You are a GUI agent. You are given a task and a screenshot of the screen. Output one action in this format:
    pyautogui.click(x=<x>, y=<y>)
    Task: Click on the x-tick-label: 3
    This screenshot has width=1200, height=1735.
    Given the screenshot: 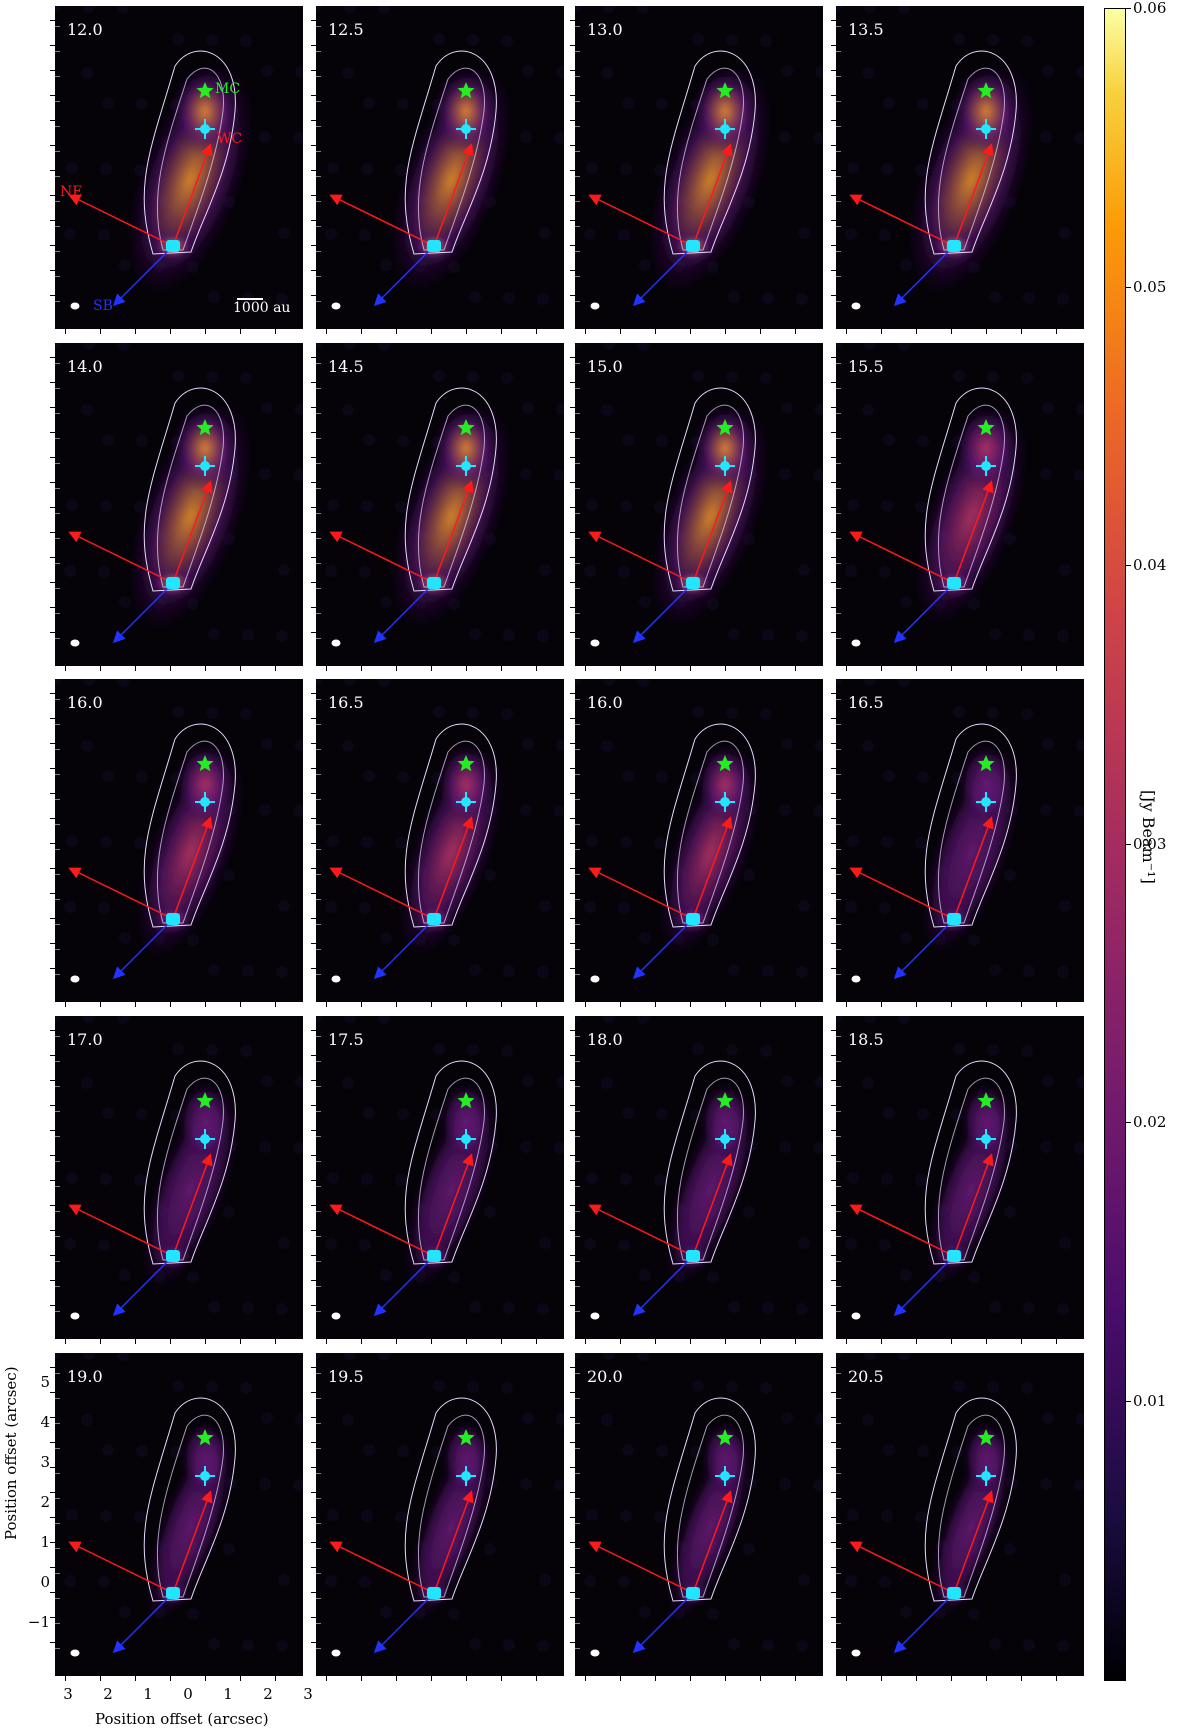 What is the action you would take?
    pyautogui.click(x=68, y=1694)
    